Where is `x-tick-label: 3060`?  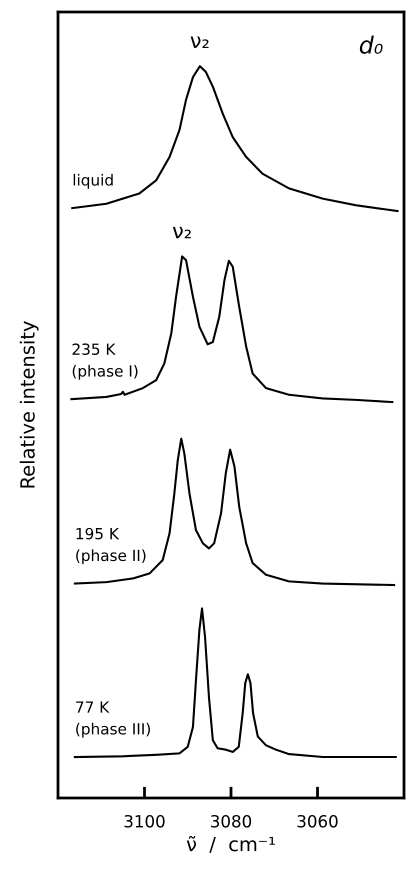 x-tick-label: 3060 is located at coordinates (318, 821).